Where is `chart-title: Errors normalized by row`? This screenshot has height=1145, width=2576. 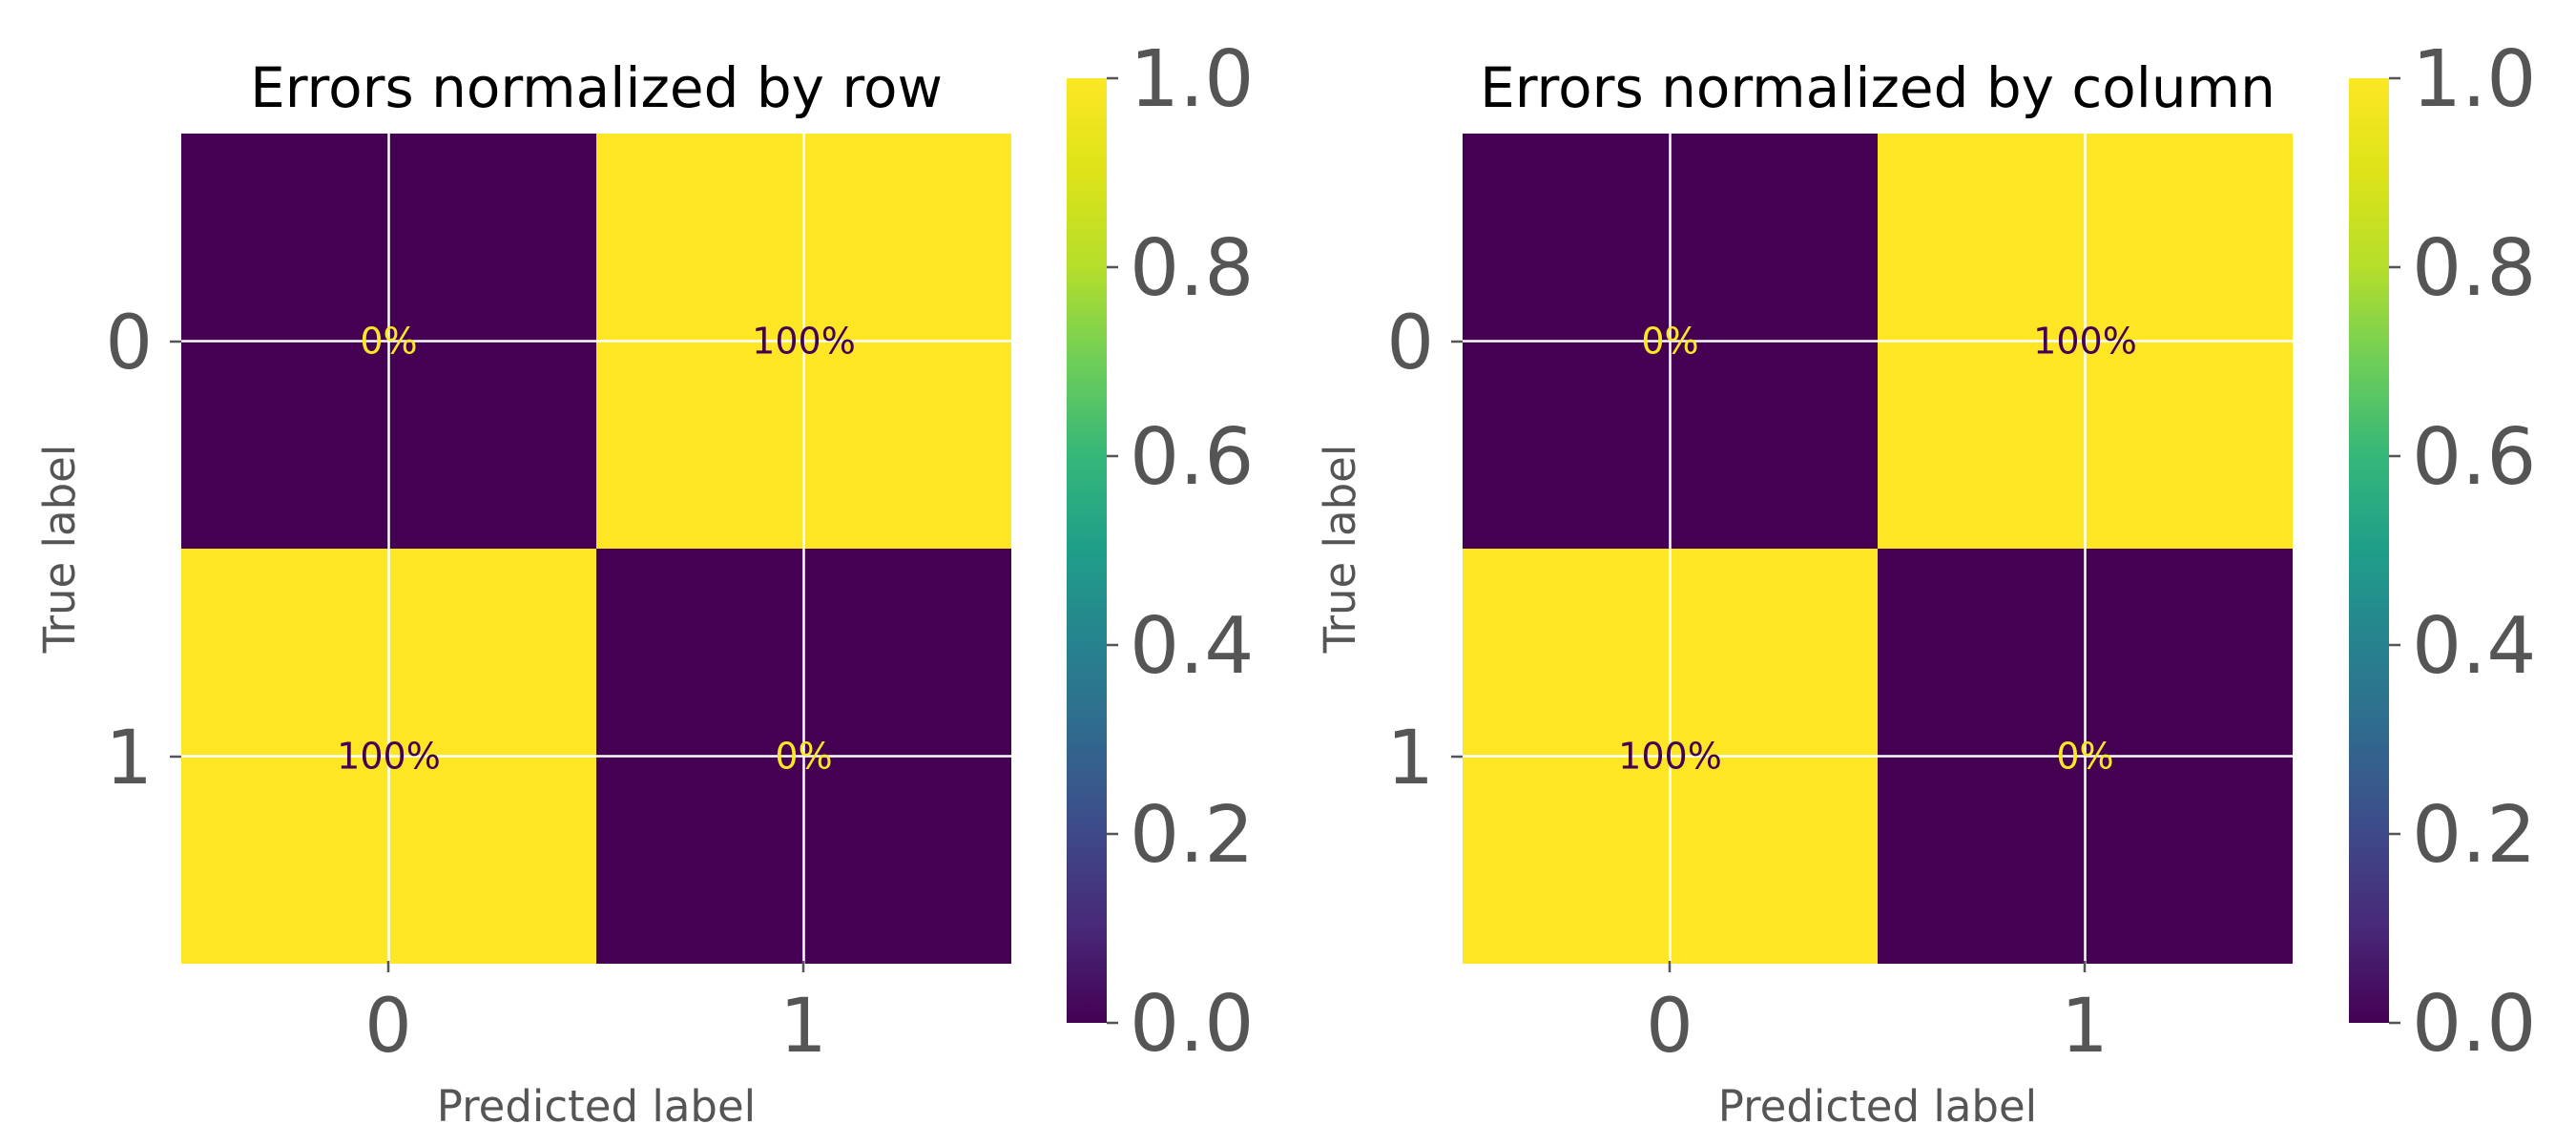
chart-title: Errors normalized by row is located at coordinates (596, 87).